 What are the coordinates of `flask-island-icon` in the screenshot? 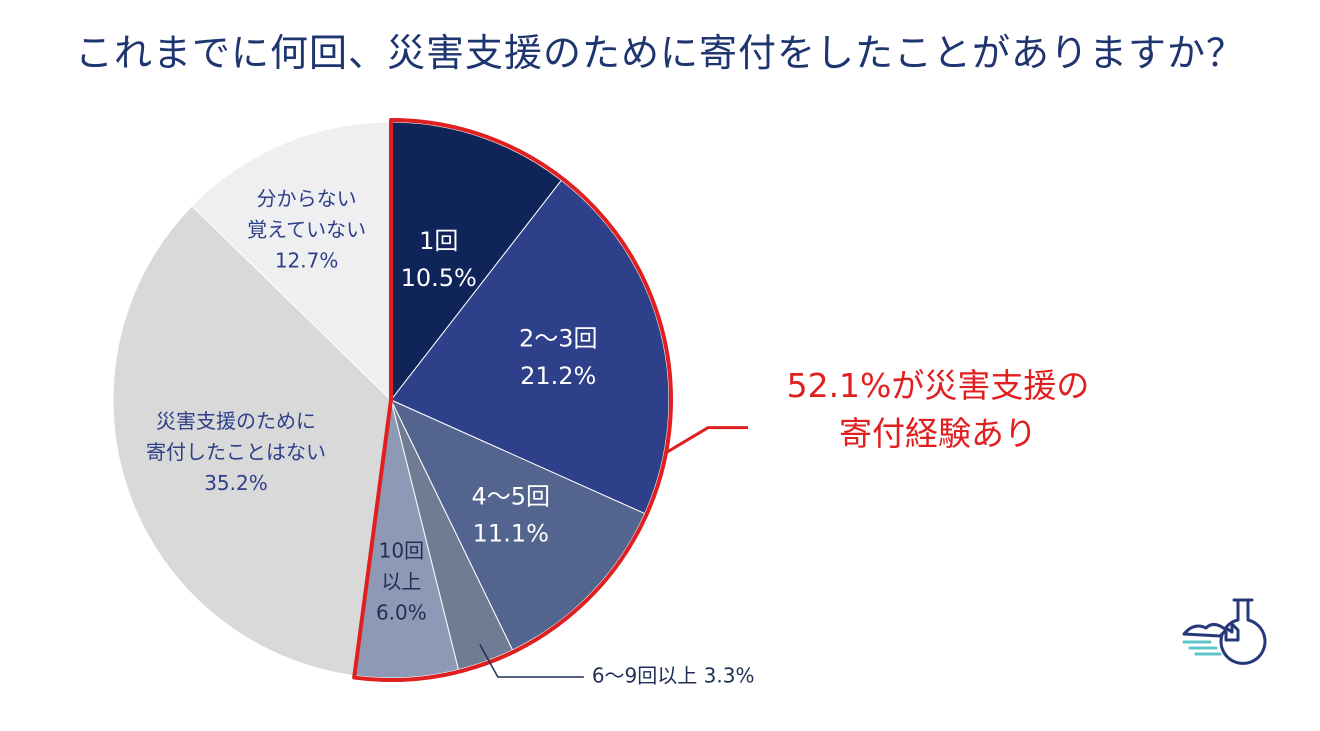 It's located at (1224, 631).